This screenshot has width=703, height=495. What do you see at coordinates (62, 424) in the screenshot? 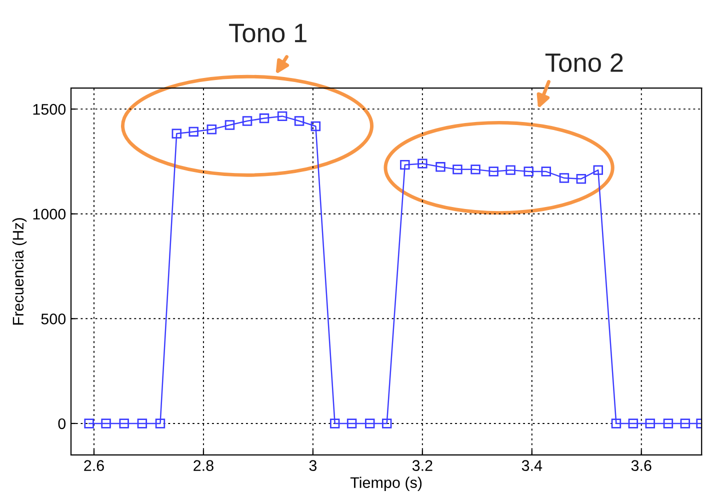
I see `y-tick-label: 0` at bounding box center [62, 424].